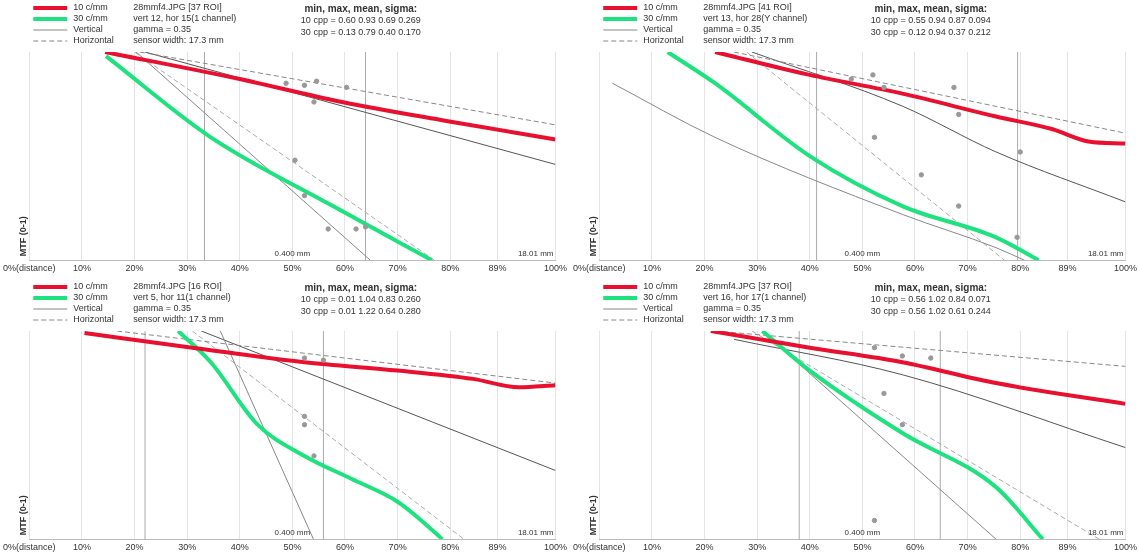 The image size is (1140, 558). What do you see at coordinates (930, 311) in the screenshot?
I see `text: 30 cpp = 0.56 1.02 0.61 0.244` at bounding box center [930, 311].